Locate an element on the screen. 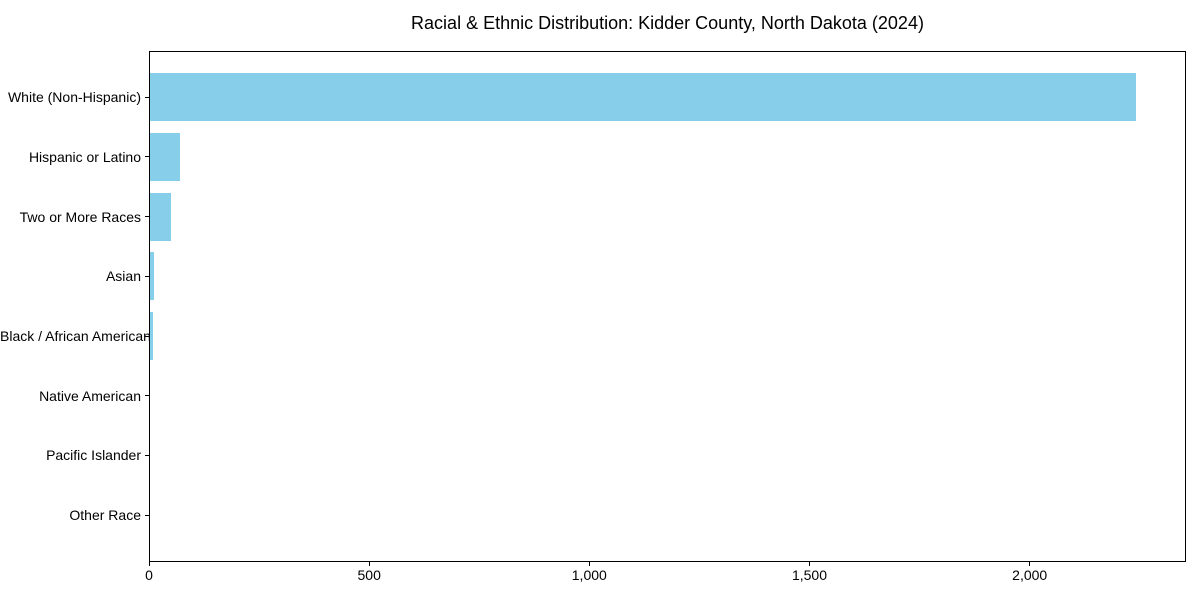 This screenshot has height=600, width=1200. y-tick-label: Black / African American is located at coordinates (75, 336).